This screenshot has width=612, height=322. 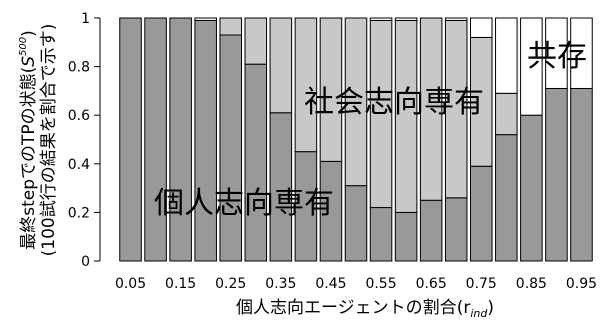 I want to click on annotation-coexist: 共存, so click(x=557, y=56).